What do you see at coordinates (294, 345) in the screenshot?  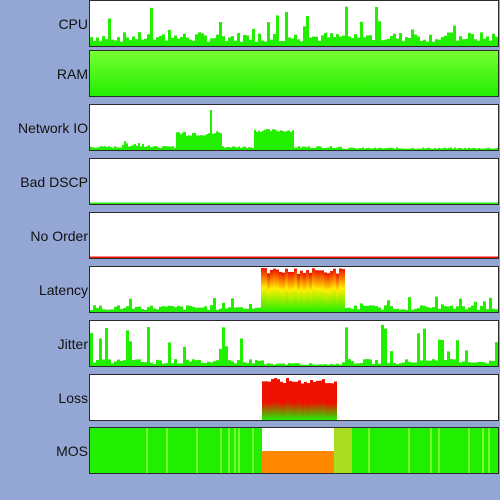 I see `jitter-graph-svg` at bounding box center [294, 345].